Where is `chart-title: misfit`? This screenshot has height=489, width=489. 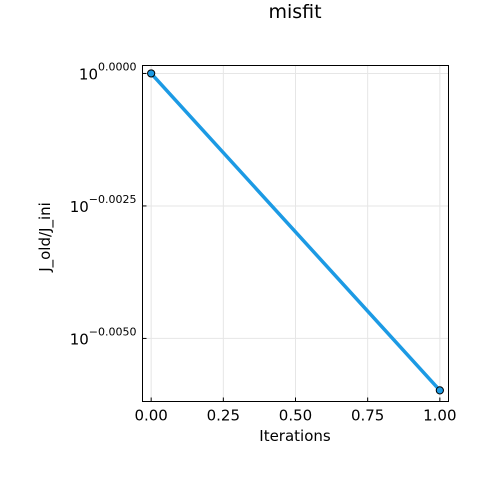
chart-title: misfit is located at coordinates (294, 12).